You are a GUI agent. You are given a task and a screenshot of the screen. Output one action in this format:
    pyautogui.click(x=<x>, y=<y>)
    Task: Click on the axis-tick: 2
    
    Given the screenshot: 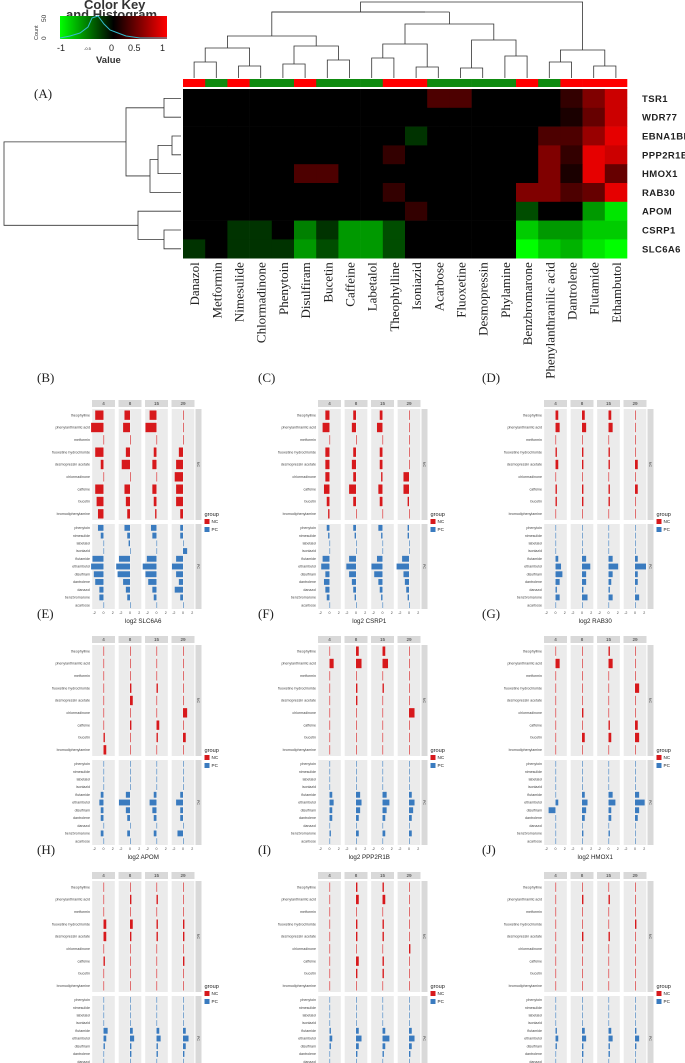 What is the action you would take?
    pyautogui.click(x=339, y=613)
    